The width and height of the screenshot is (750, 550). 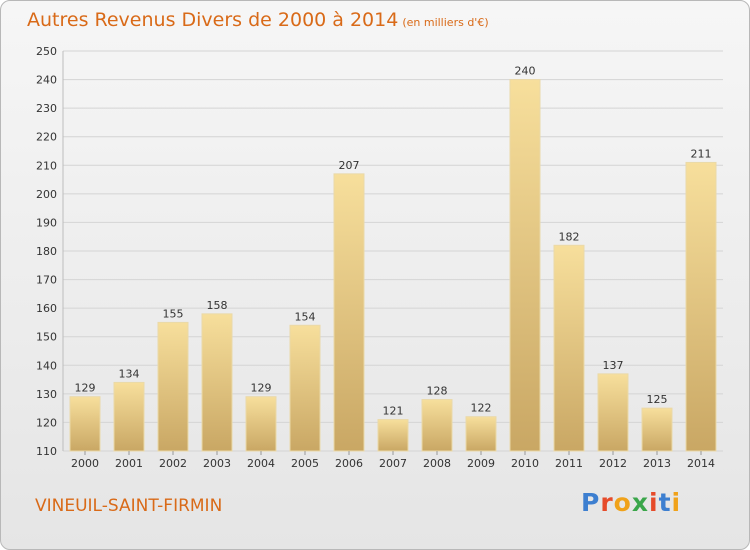 What do you see at coordinates (46, 222) in the screenshot?
I see `y-tick-label: 190` at bounding box center [46, 222].